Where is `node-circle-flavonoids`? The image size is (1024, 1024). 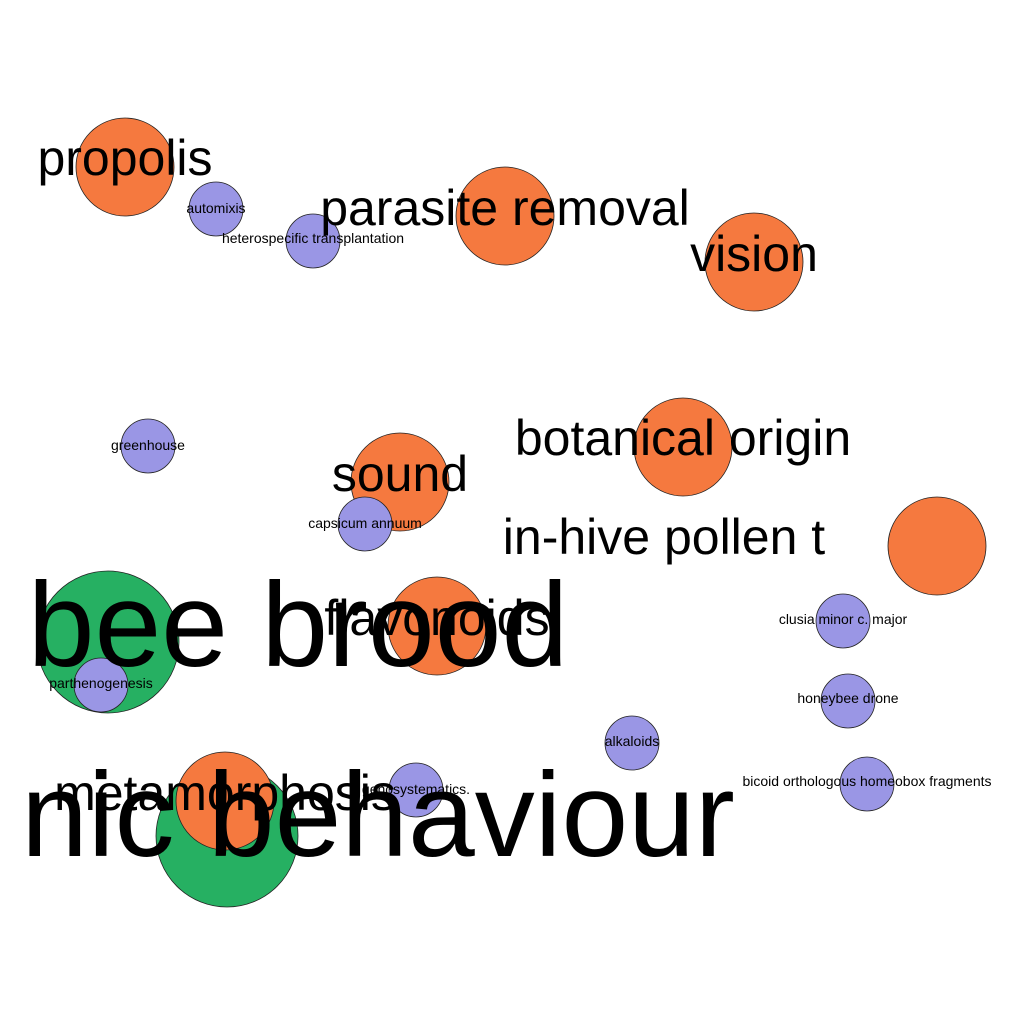 node-circle-flavonoids is located at coordinates (437, 626).